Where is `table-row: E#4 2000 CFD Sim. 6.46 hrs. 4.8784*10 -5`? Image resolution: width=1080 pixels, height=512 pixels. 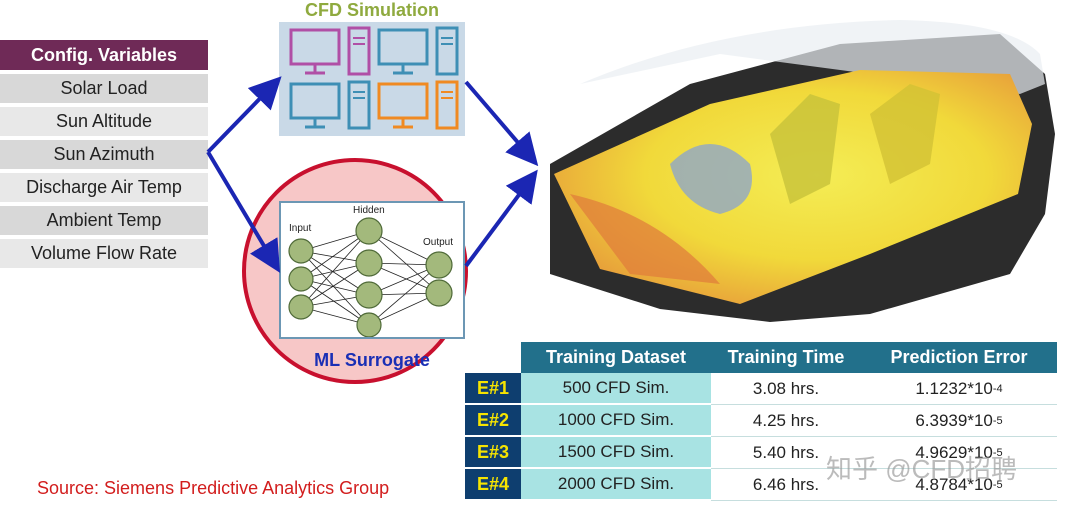
table-row: E#4 2000 CFD Sim. 6.46 hrs. 4.8784*10 -5 is located at coordinates (761, 485).